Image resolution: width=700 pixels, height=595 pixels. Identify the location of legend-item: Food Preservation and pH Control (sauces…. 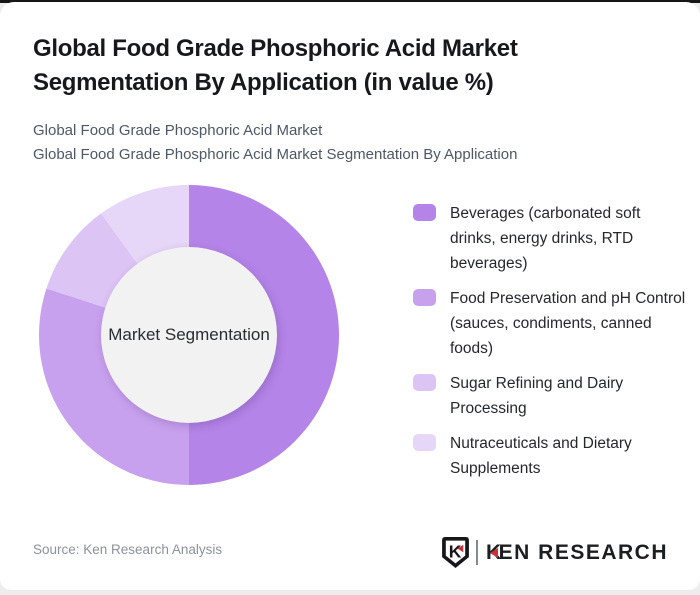
(551, 323).